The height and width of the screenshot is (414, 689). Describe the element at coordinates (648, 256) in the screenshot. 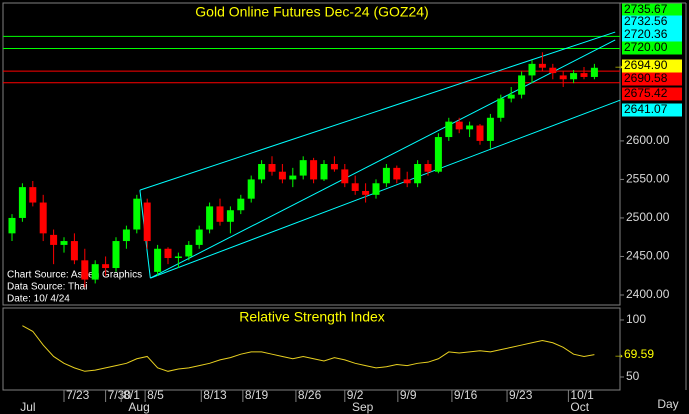

I see `y-tick-label: 2450.00` at that location.